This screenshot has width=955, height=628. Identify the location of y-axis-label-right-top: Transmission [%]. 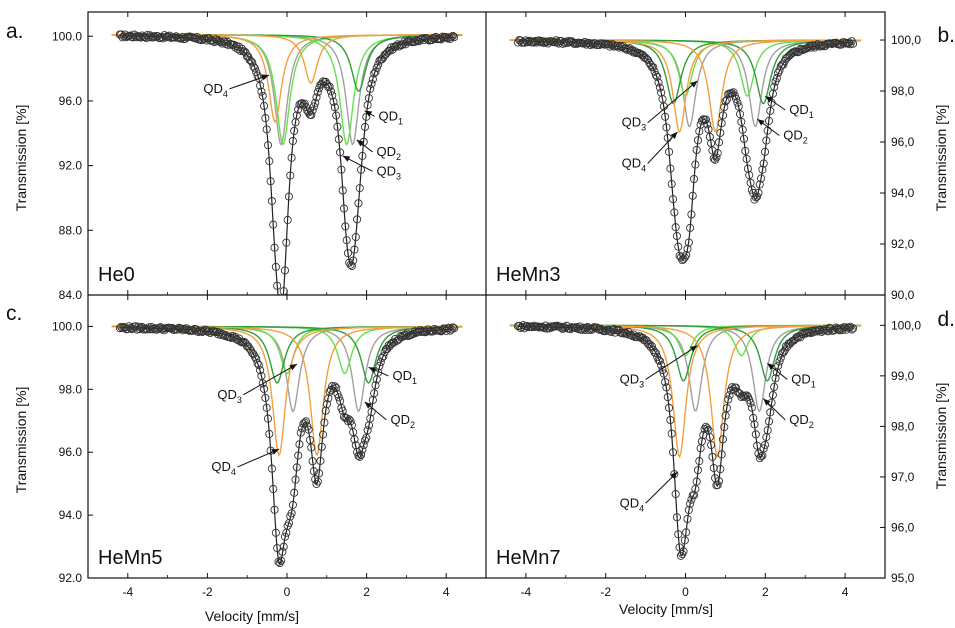
(941, 158).